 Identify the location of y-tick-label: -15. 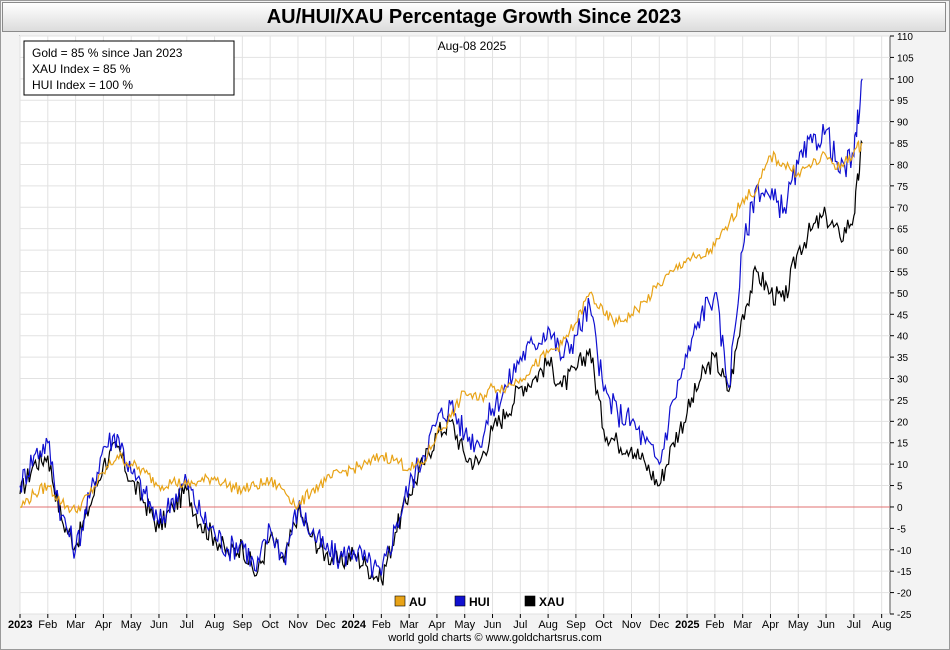
(904, 572).